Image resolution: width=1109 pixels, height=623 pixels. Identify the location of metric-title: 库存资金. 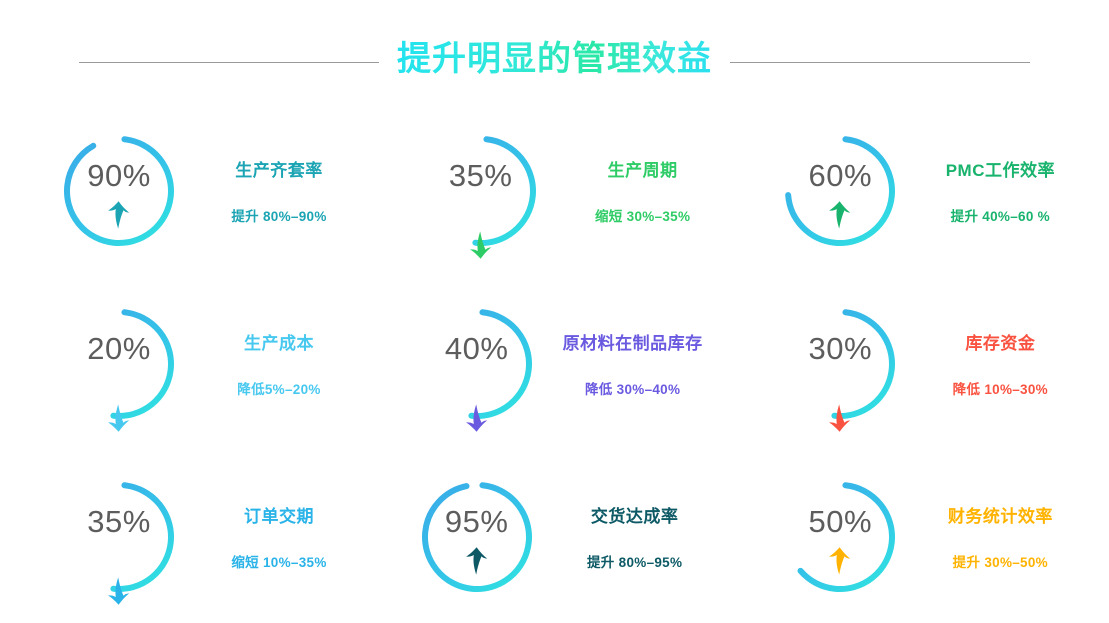
(1000, 343).